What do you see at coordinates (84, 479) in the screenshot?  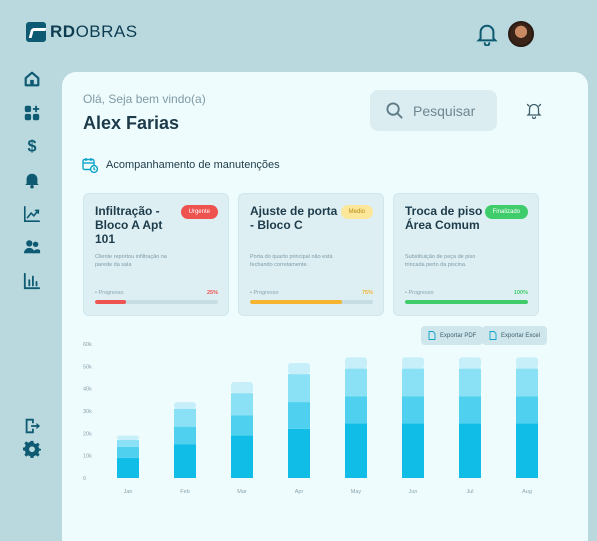 I see `y-tick-label: 0` at bounding box center [84, 479].